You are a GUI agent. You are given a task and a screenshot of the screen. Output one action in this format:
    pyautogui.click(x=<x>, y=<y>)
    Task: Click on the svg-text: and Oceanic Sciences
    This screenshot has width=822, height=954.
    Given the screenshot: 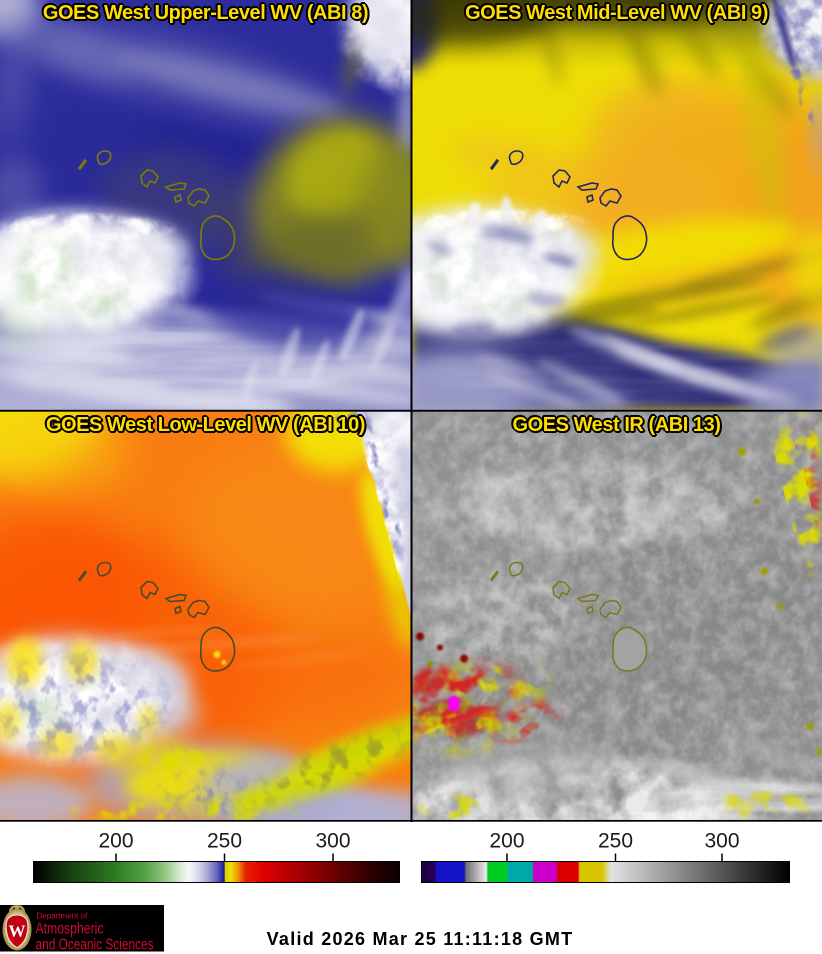 What is the action you would take?
    pyautogui.click(x=95, y=945)
    